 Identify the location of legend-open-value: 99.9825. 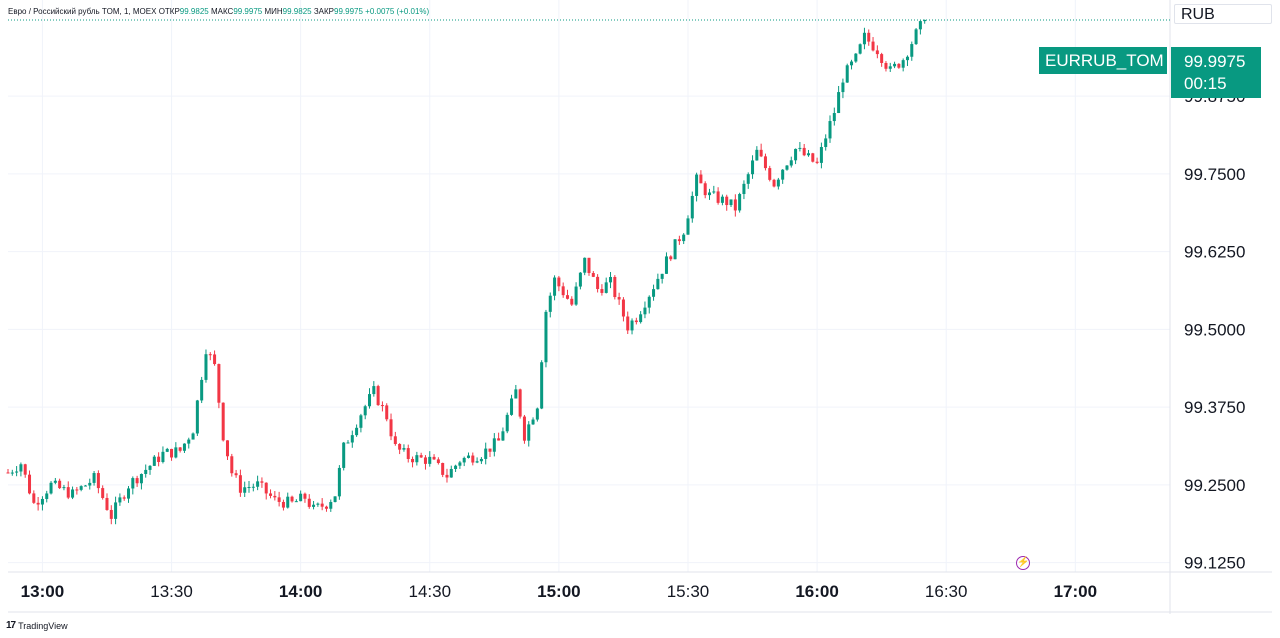
(194, 11).